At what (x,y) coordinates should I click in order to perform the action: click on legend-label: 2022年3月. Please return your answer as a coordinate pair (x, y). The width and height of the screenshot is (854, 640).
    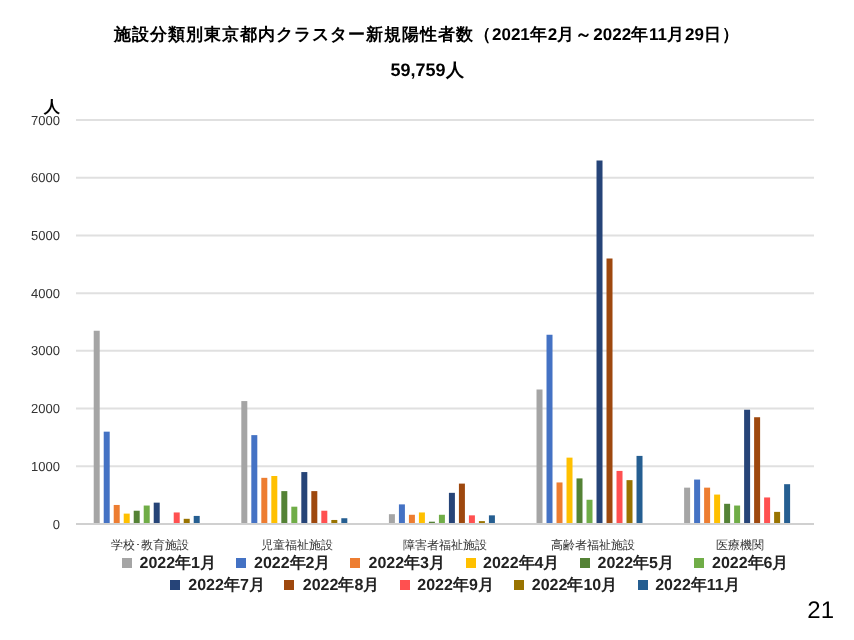
    Looking at the image, I should click on (406, 563).